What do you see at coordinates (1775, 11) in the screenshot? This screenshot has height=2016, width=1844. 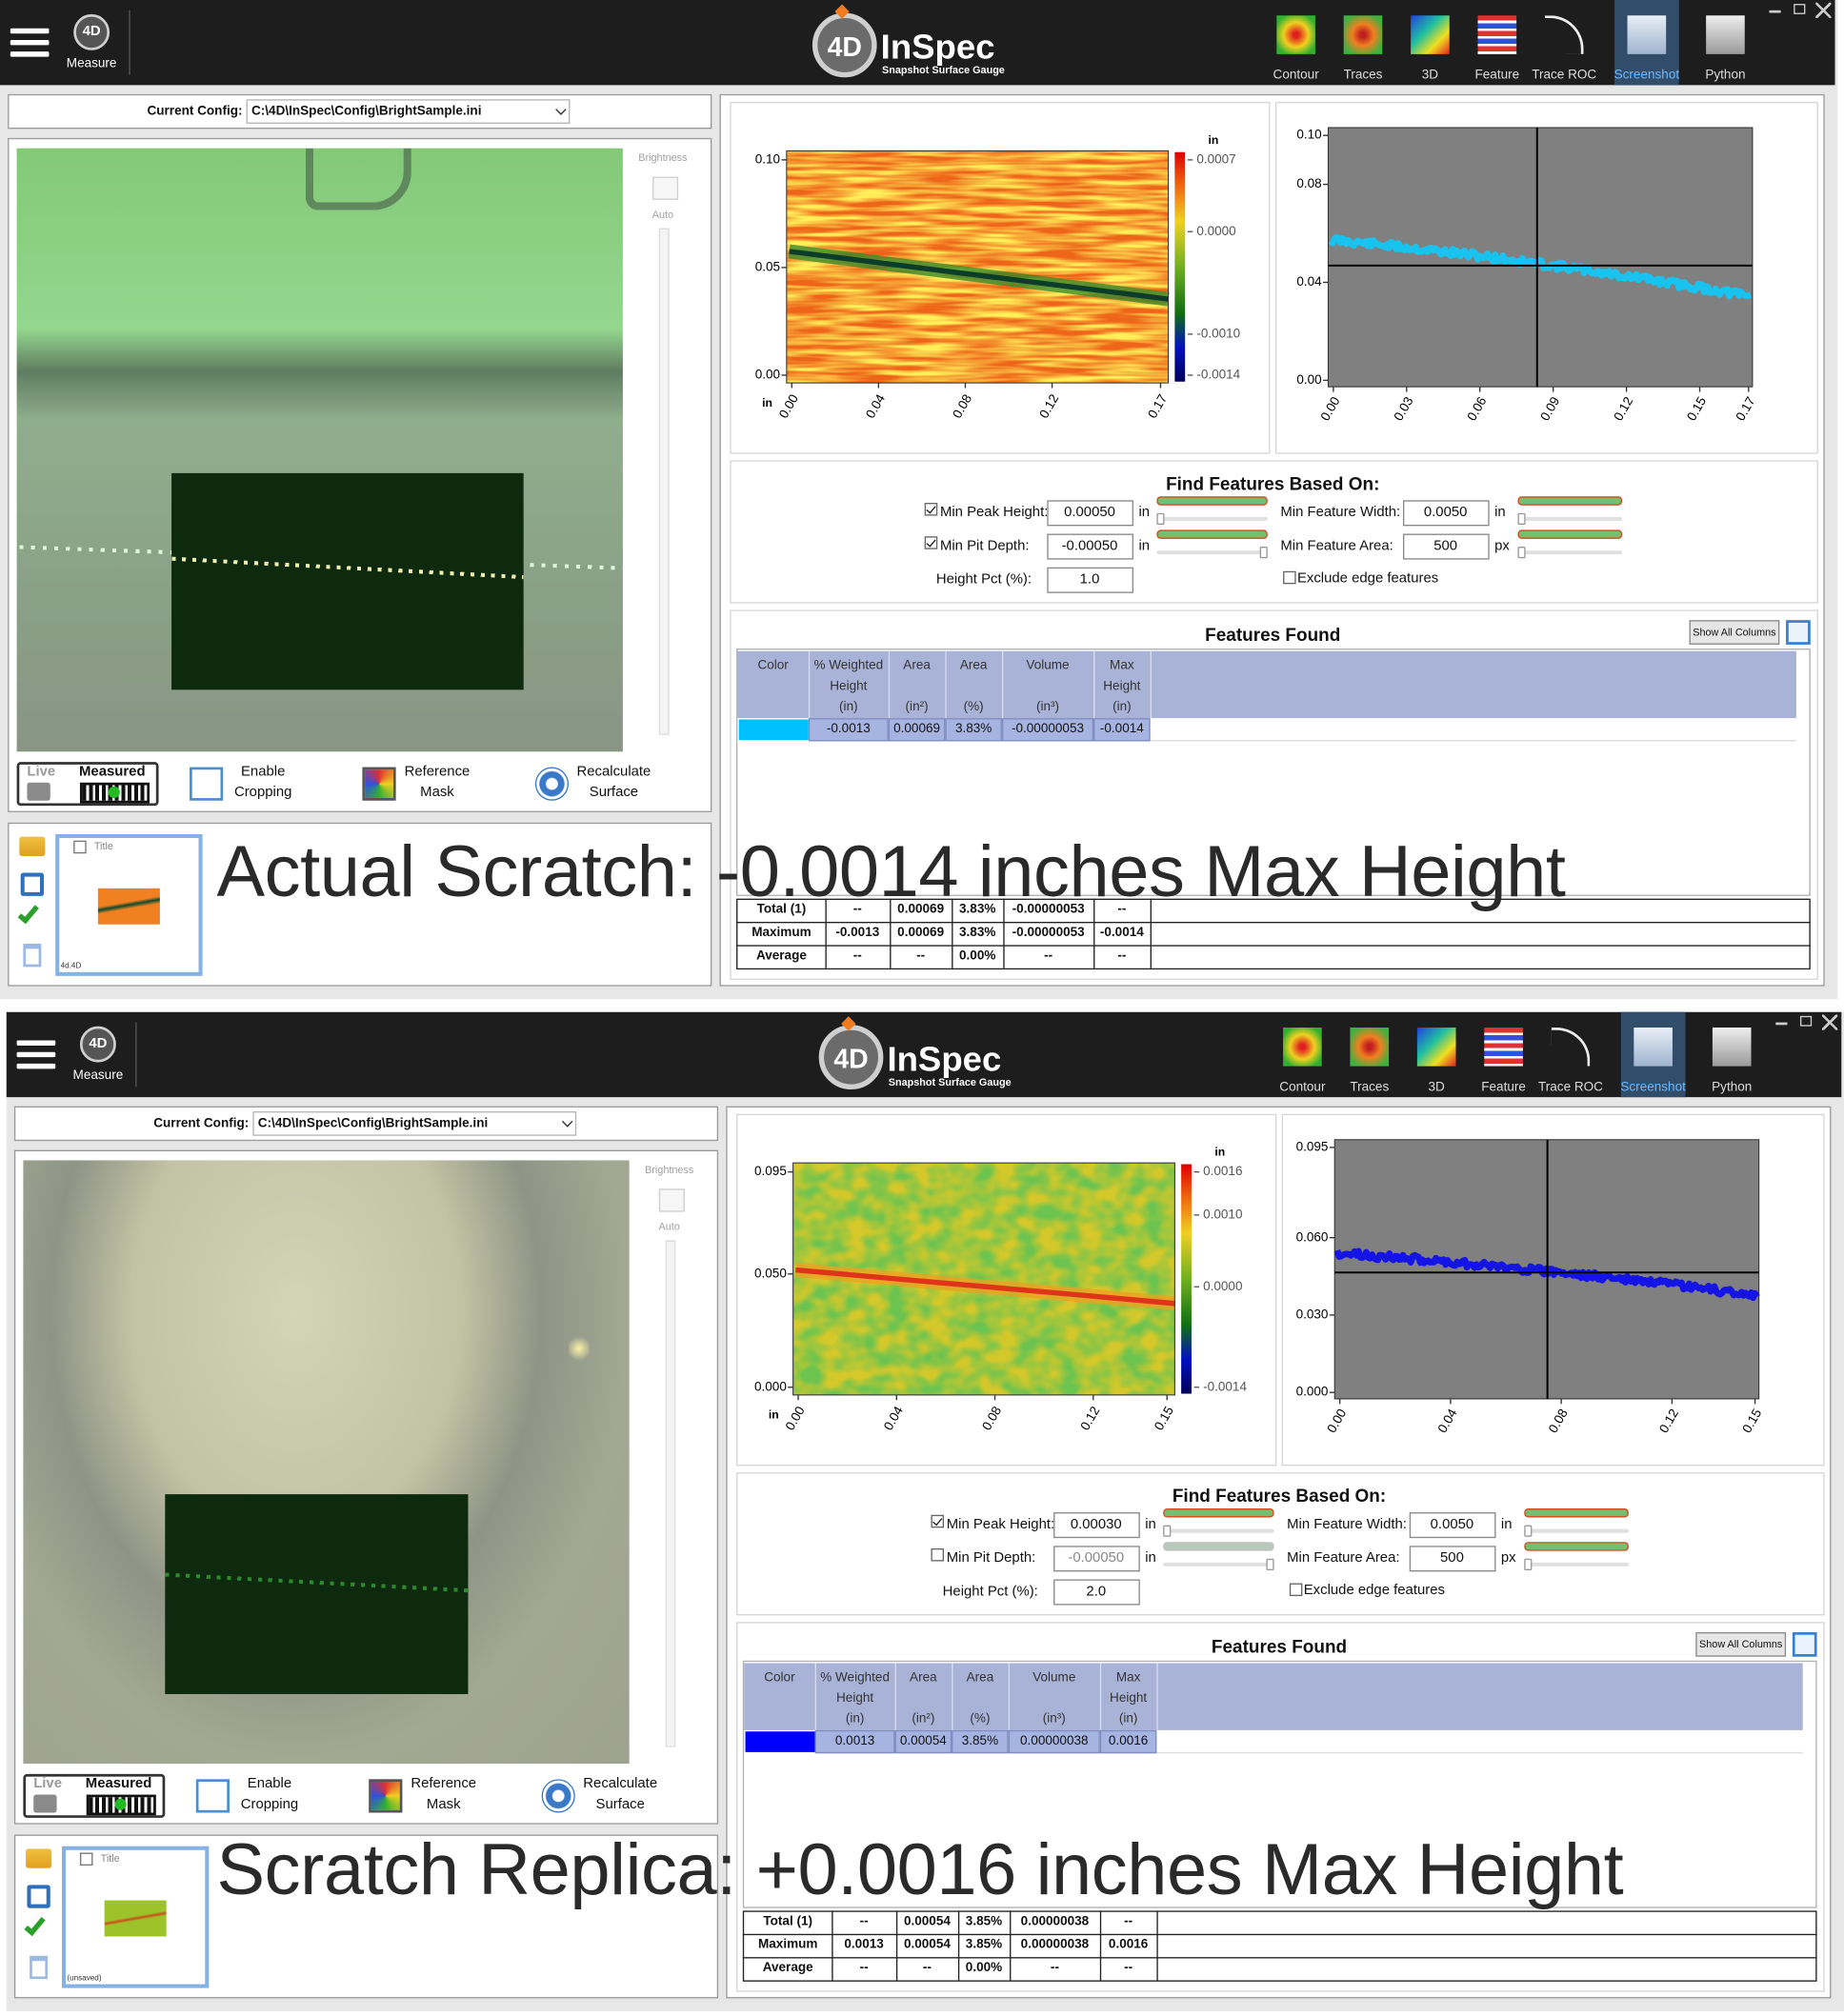 I see `window-minimize` at bounding box center [1775, 11].